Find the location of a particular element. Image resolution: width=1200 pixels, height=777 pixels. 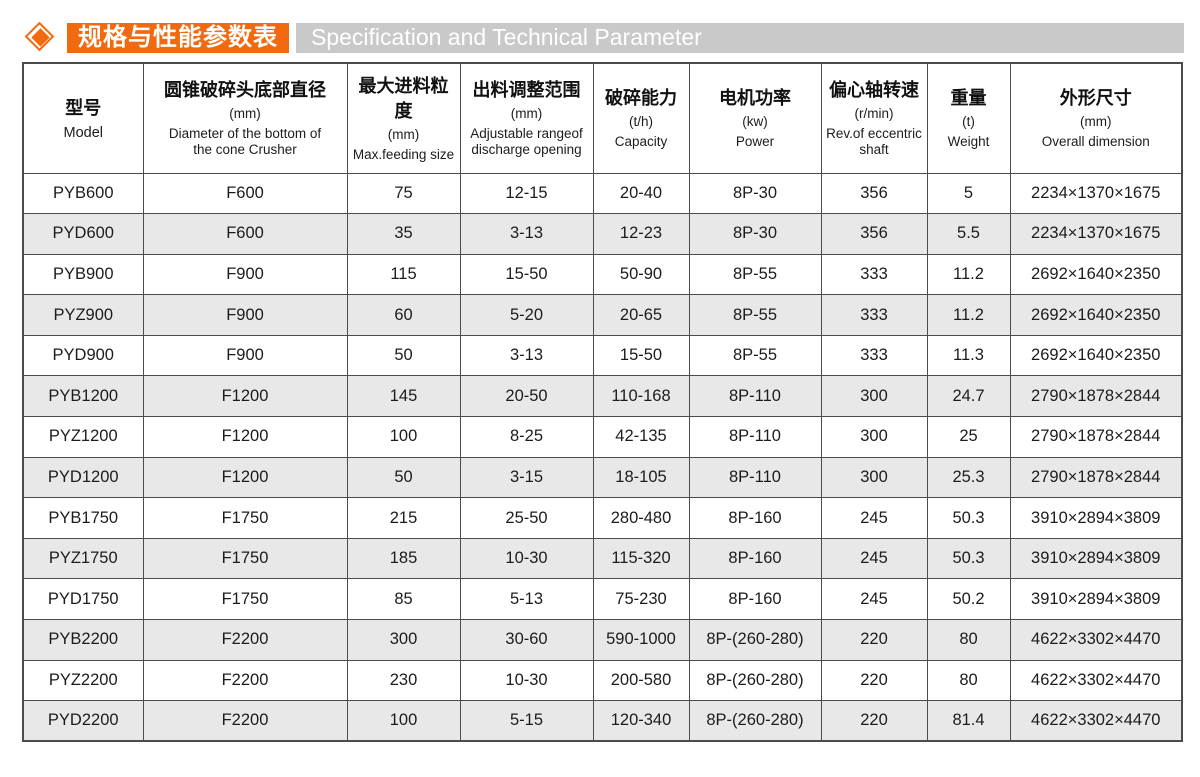

cell-max-feeding-size: 85 is located at coordinates (403, 599).